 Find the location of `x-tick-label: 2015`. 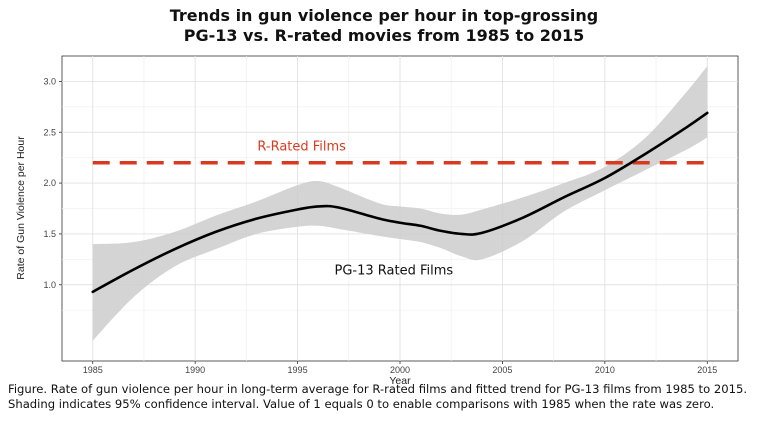

x-tick-label: 2015 is located at coordinates (707, 370).